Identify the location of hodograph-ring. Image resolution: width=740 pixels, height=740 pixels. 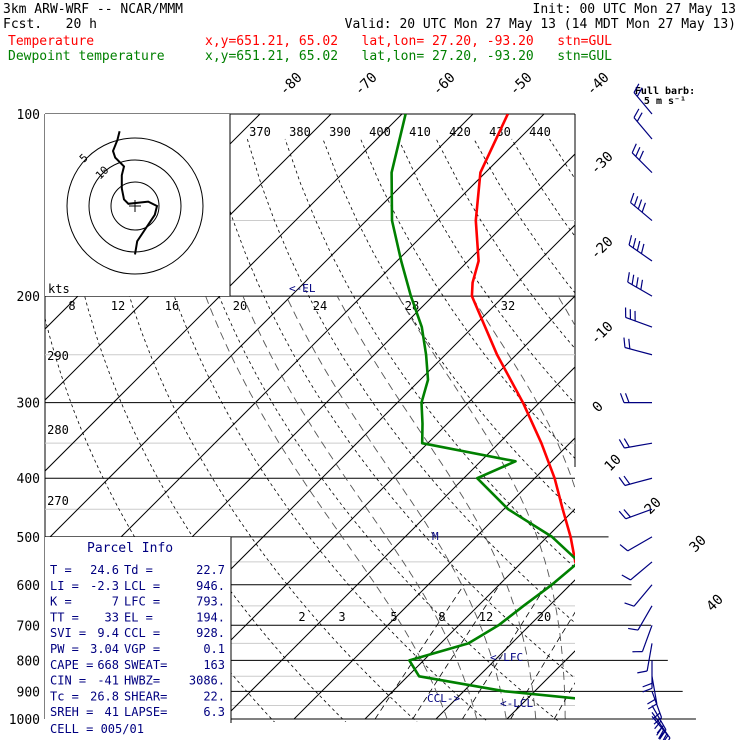
(135, 206).